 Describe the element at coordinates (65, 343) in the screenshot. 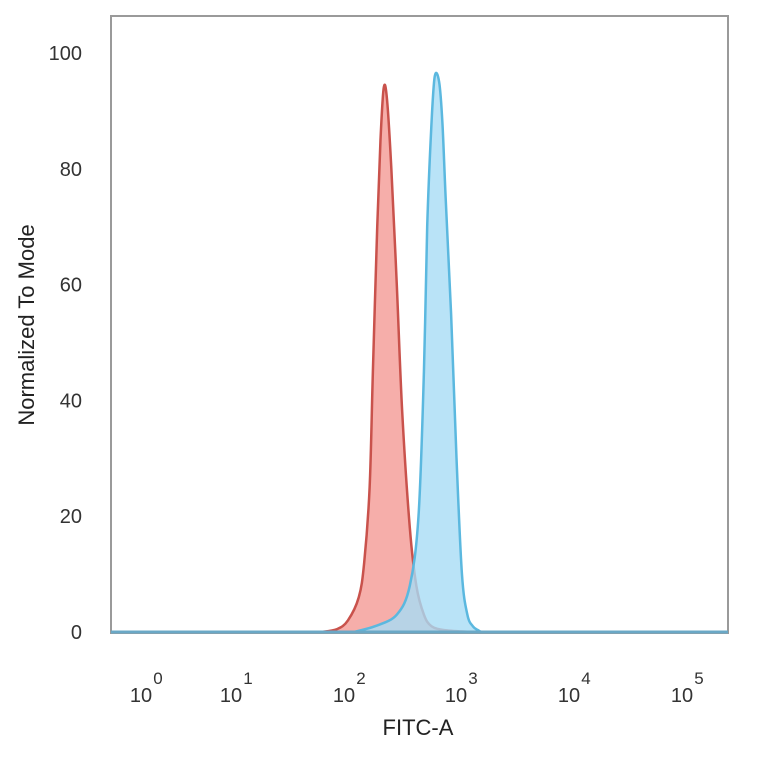

I see `y-axis-ticks: 0 20 40 60 80 100` at that location.